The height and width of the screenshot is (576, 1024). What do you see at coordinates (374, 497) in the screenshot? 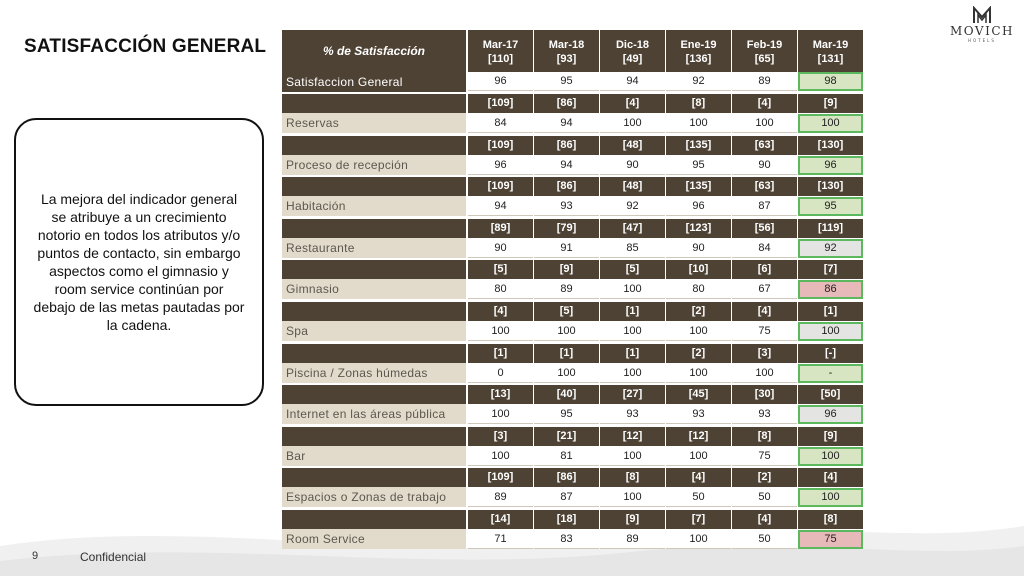
I see `row-label: Espacios o Zonas de trabajo` at bounding box center [374, 497].